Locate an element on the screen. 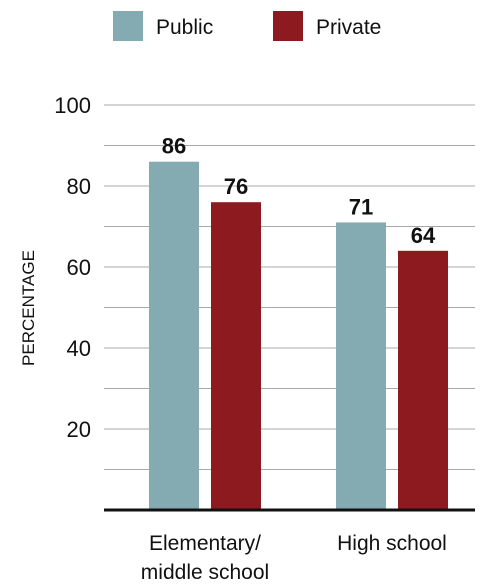  x-axis-categories: Elementary/middle school High school is located at coordinates (294, 558).